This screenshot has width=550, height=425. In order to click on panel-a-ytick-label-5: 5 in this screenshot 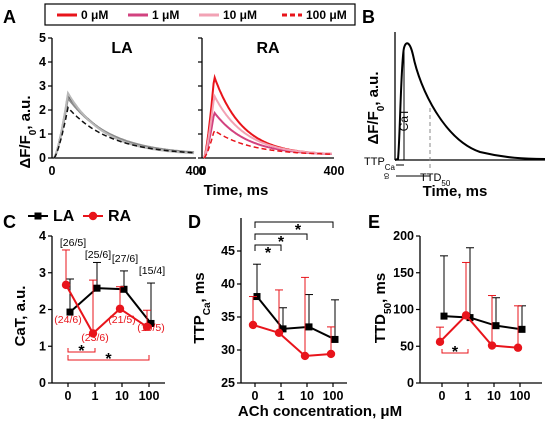, I will do `click(42, 38)`.